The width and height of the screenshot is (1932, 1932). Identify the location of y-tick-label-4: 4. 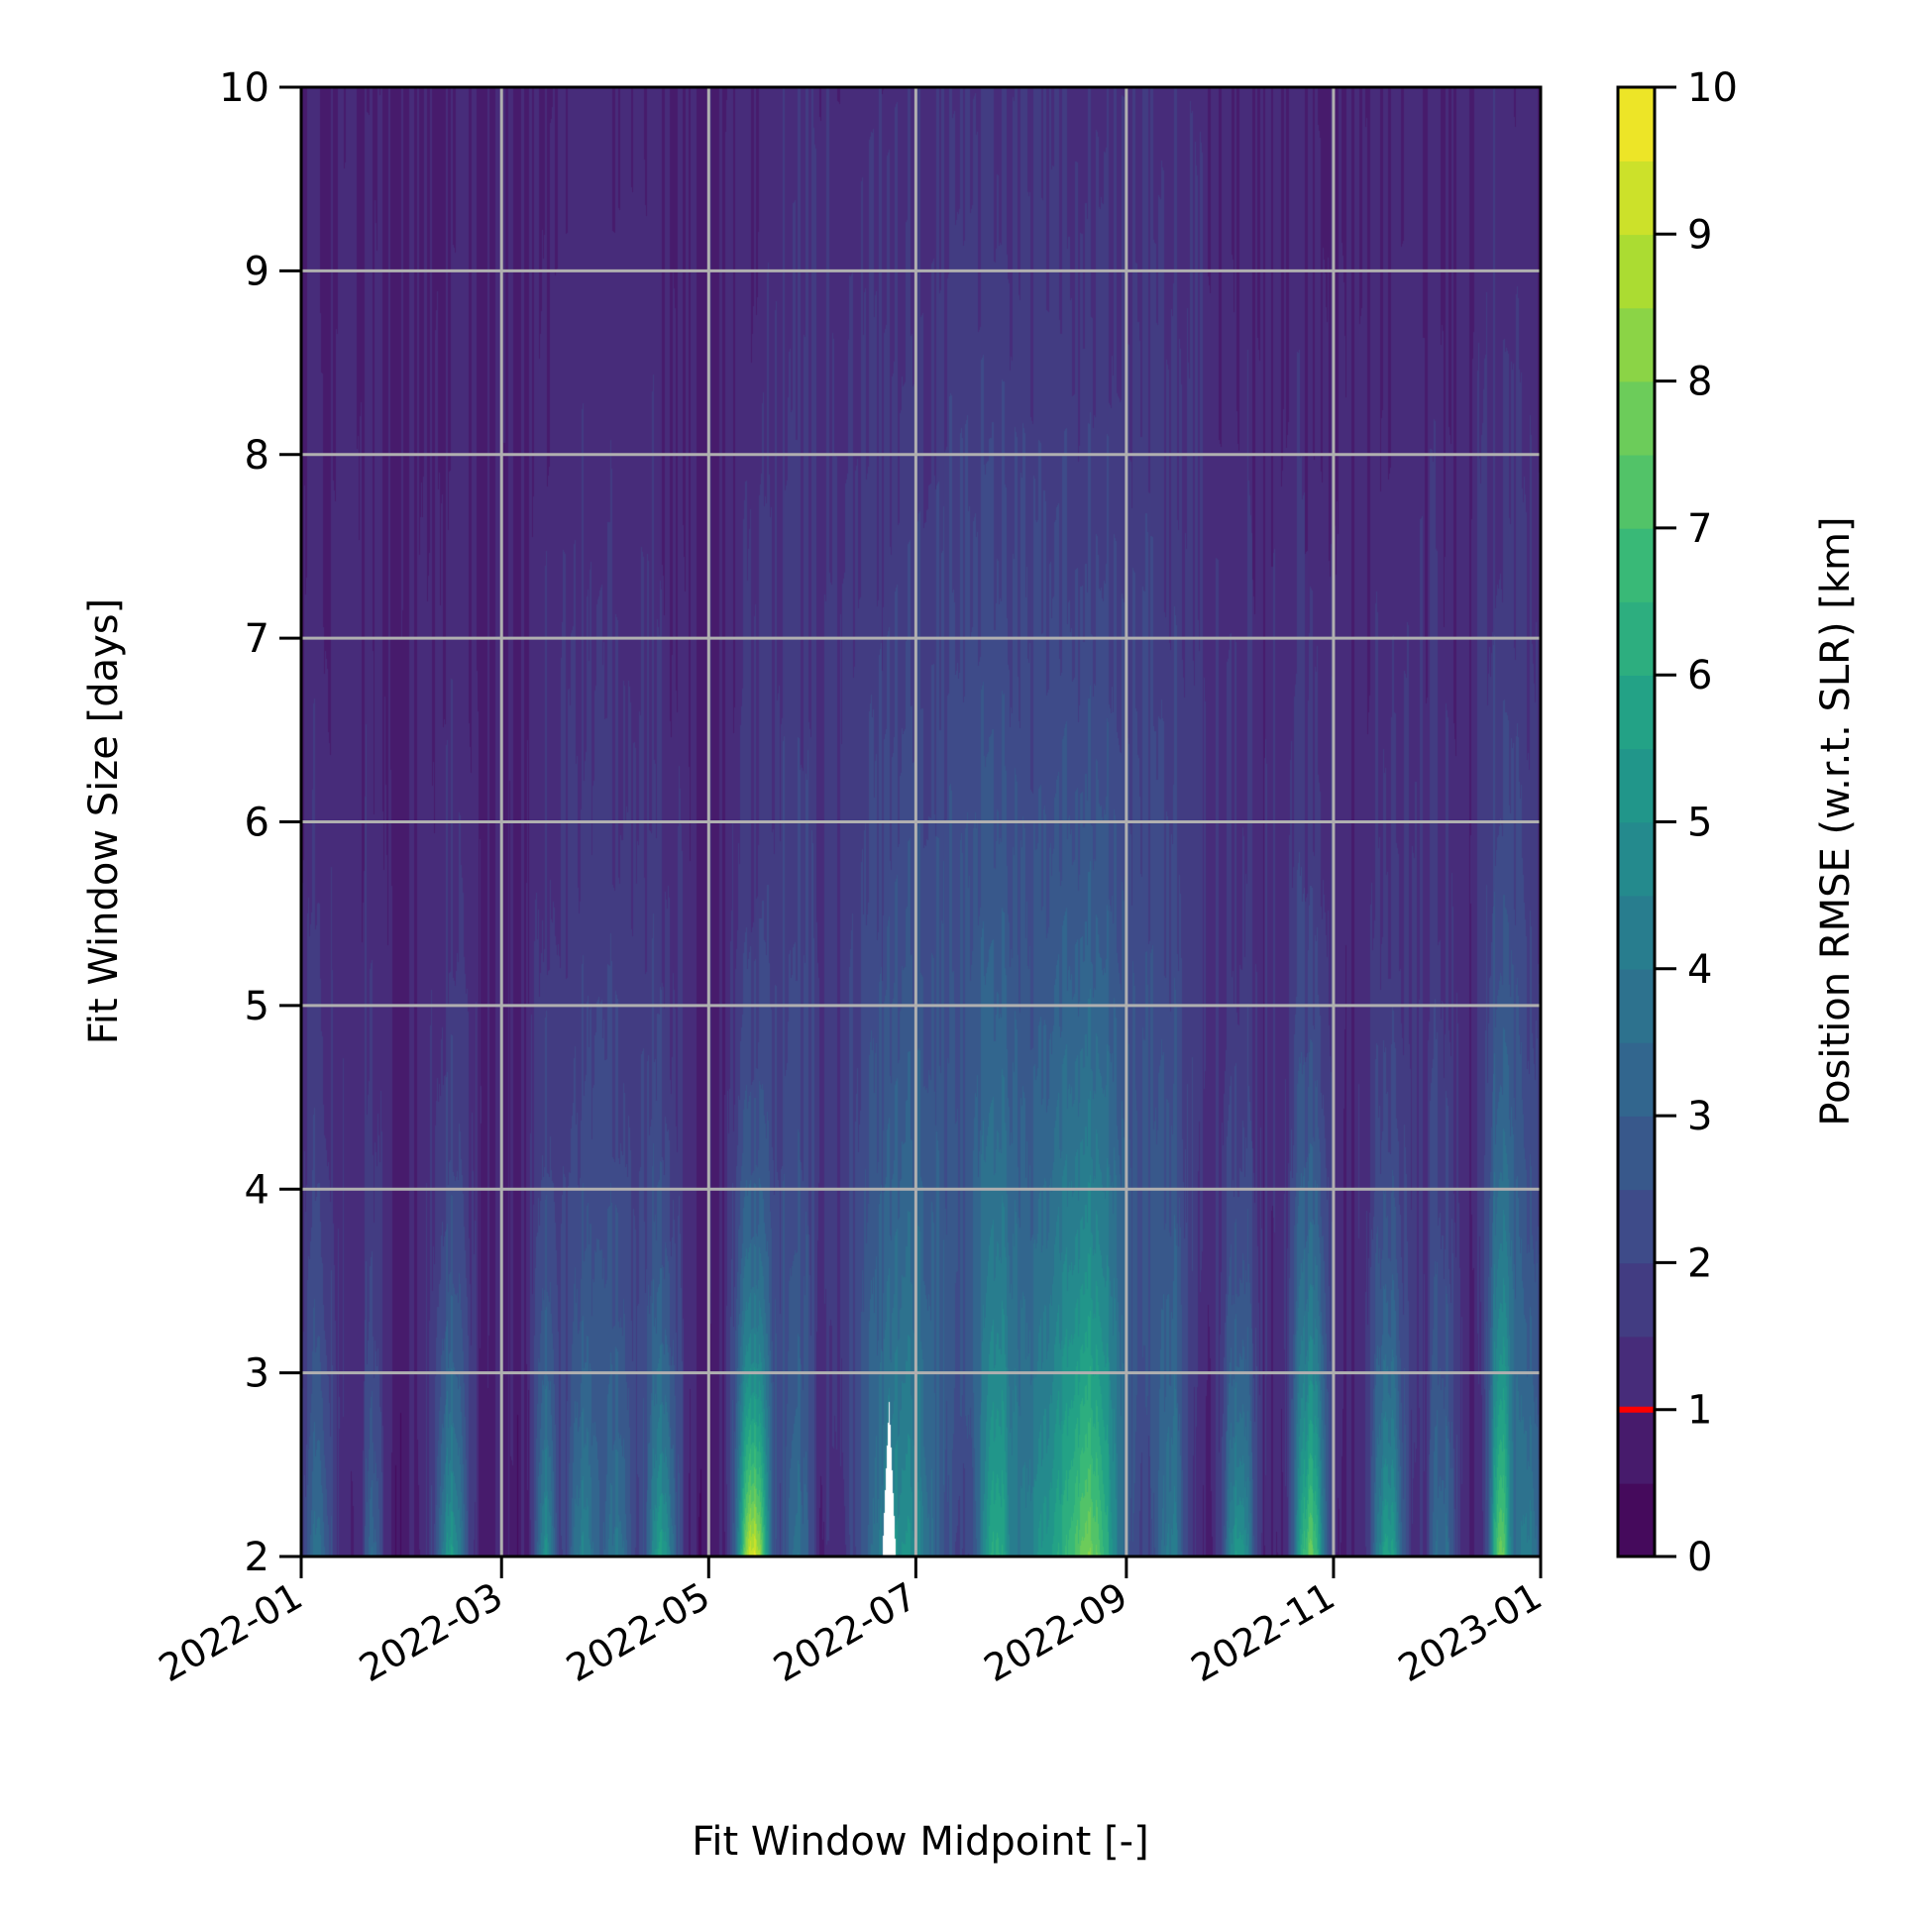
(257, 1190).